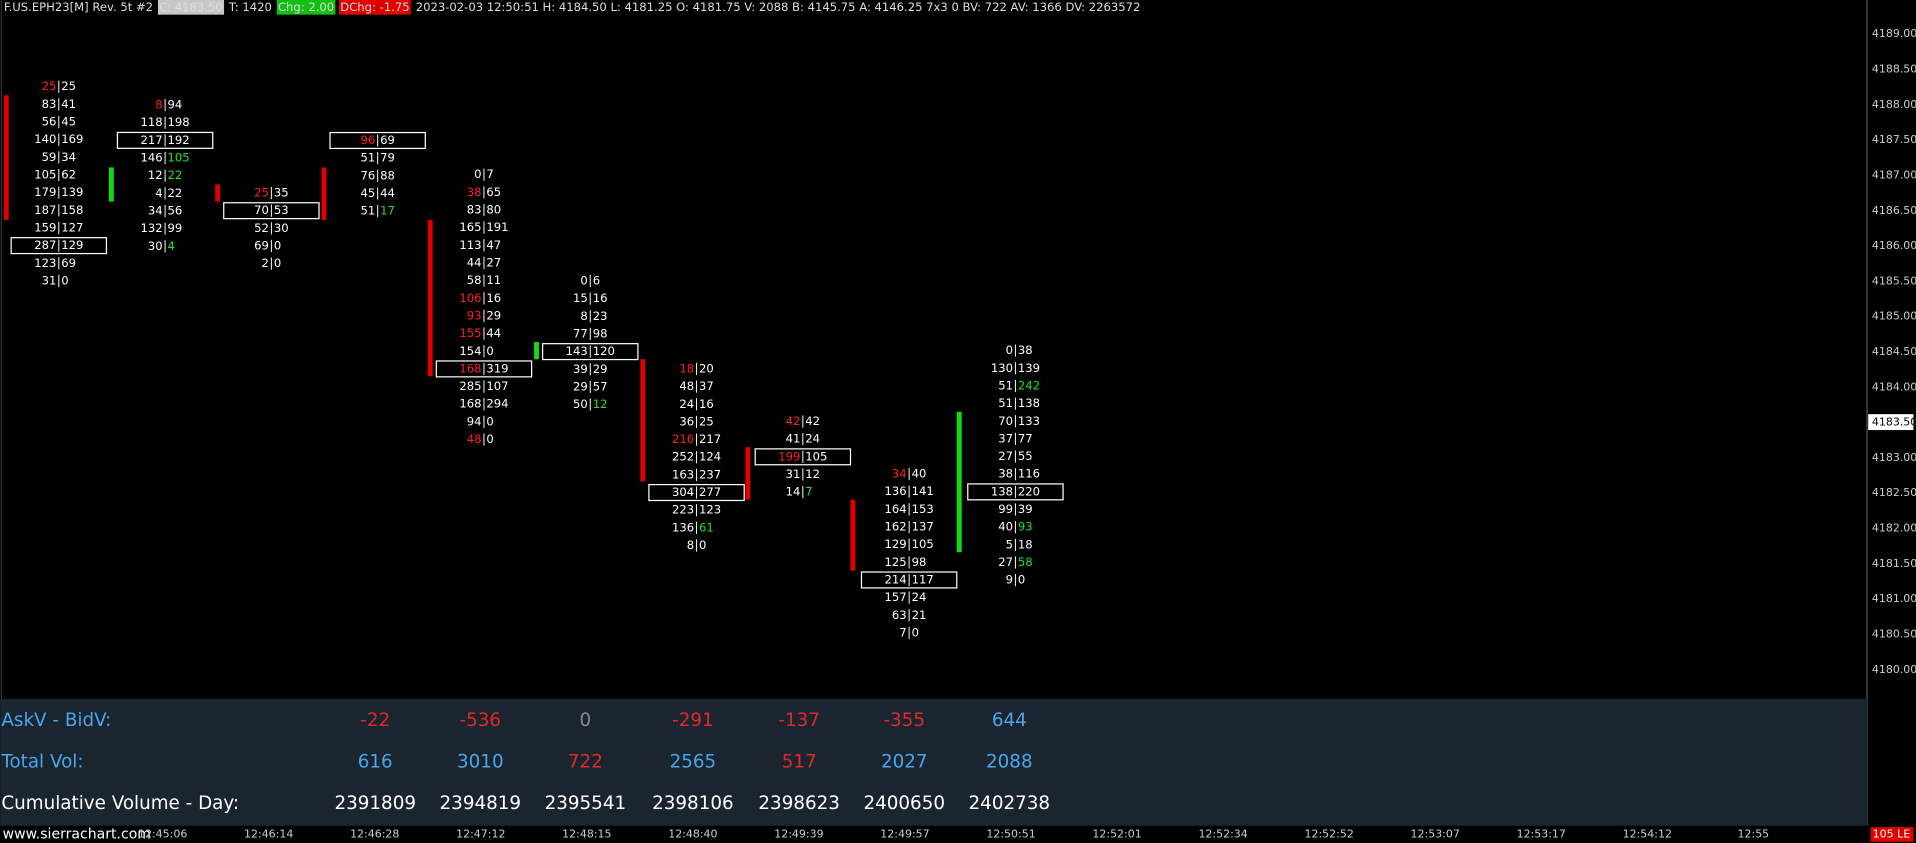  What do you see at coordinates (497, 227) in the screenshot?
I see `bid-volume: 191` at bounding box center [497, 227].